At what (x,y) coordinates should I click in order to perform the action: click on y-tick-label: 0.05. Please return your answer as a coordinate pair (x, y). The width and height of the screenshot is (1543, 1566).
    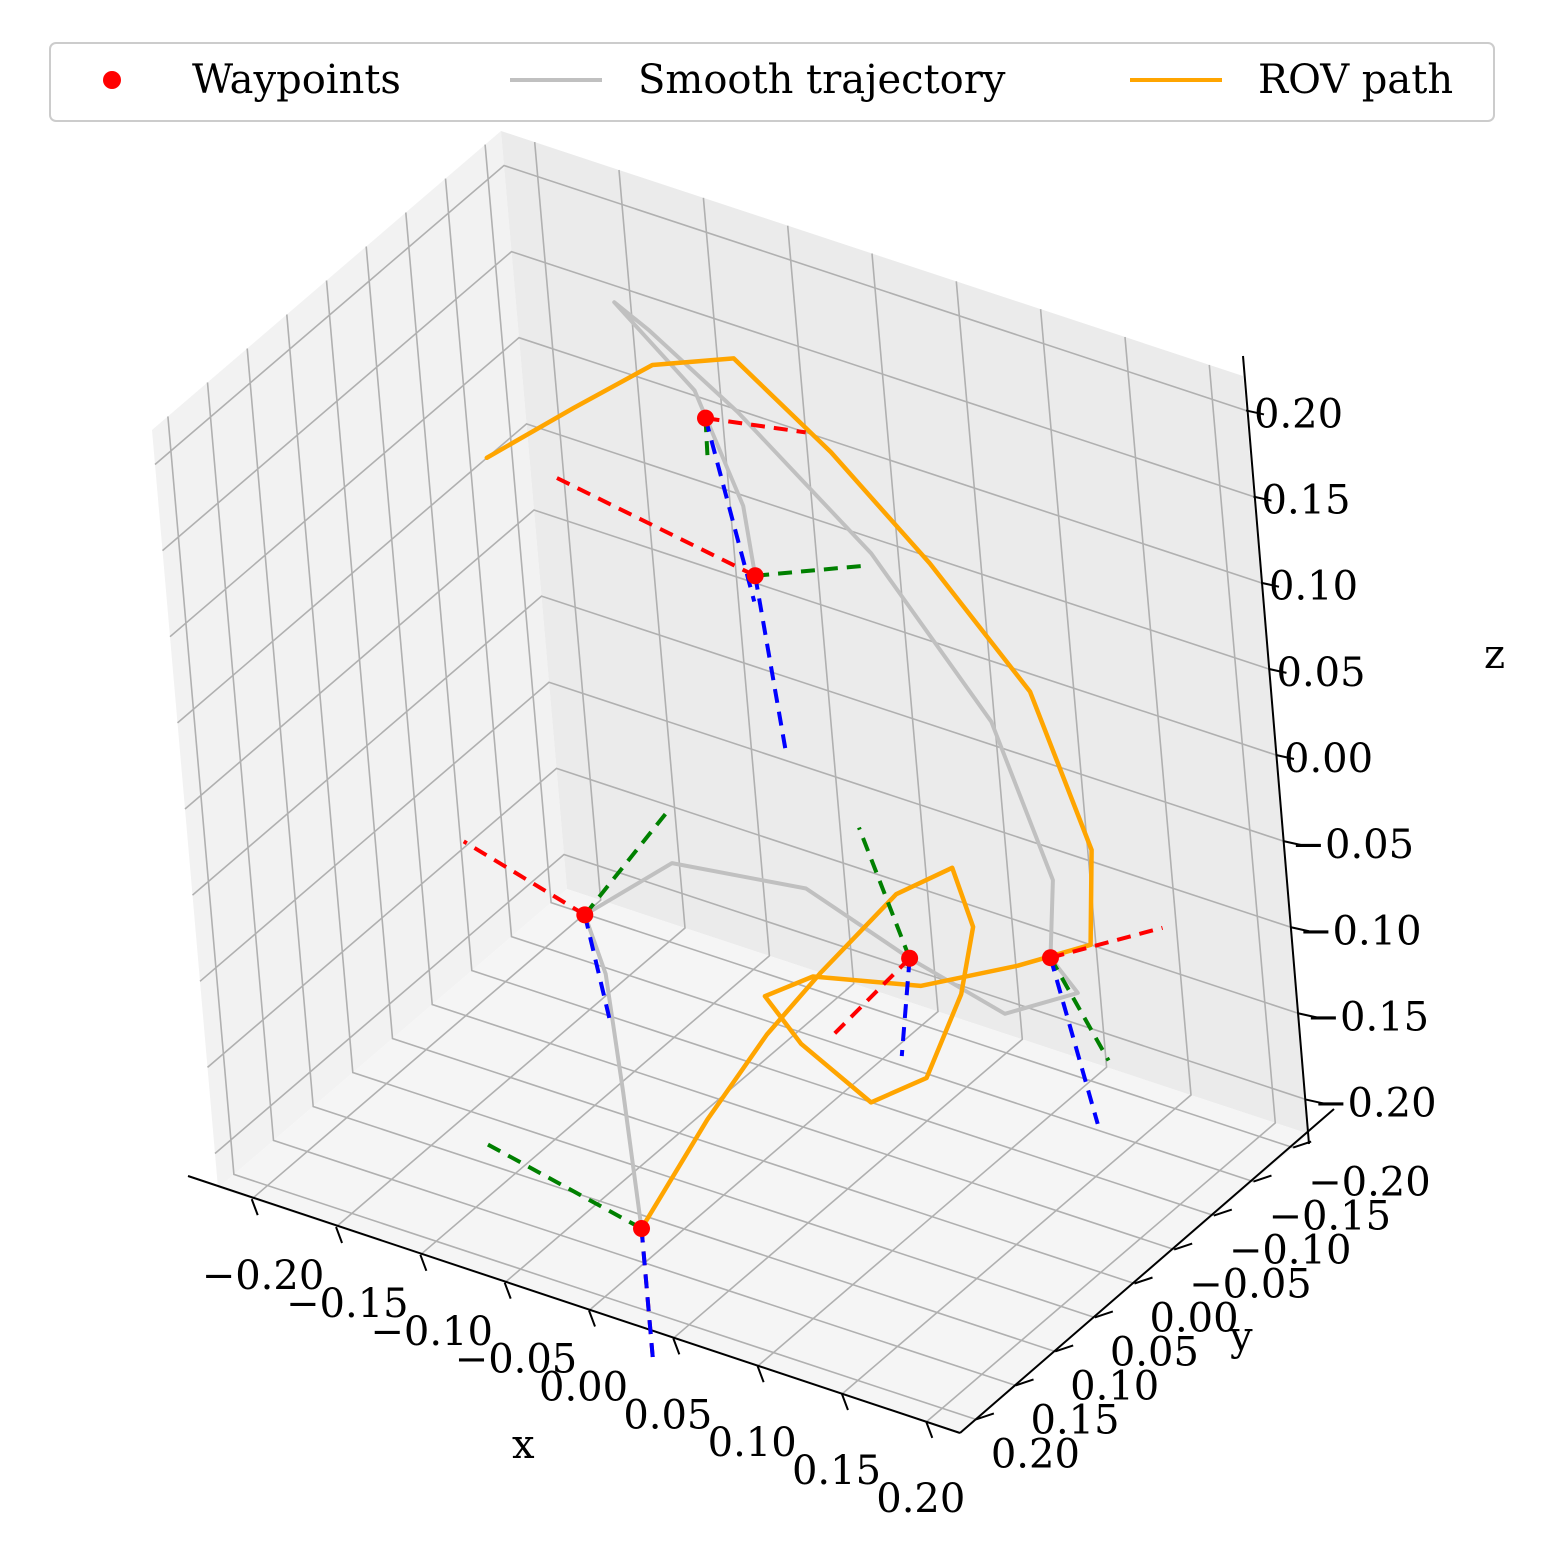
    Looking at the image, I should click on (1154, 1352).